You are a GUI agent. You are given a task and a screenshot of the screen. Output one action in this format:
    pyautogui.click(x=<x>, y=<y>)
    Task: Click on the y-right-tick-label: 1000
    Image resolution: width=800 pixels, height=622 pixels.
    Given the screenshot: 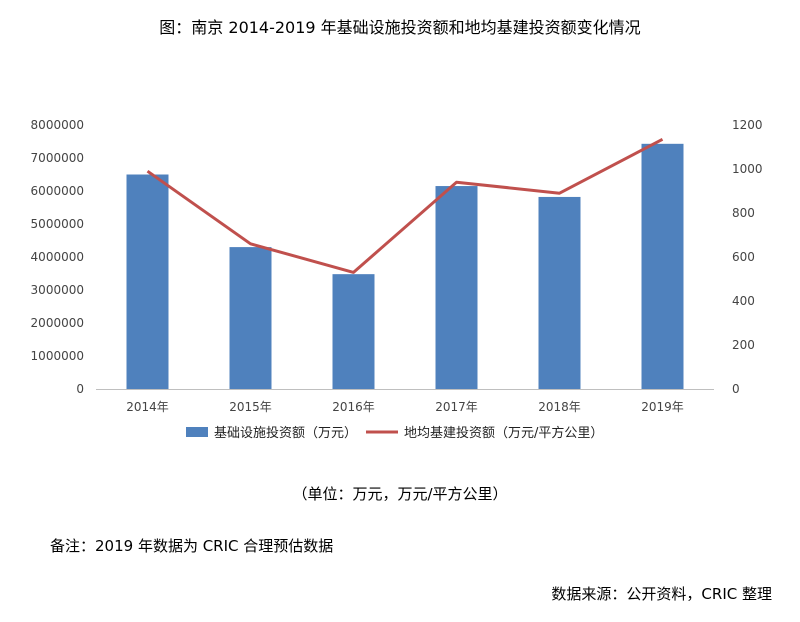 What is the action you would take?
    pyautogui.click(x=747, y=169)
    